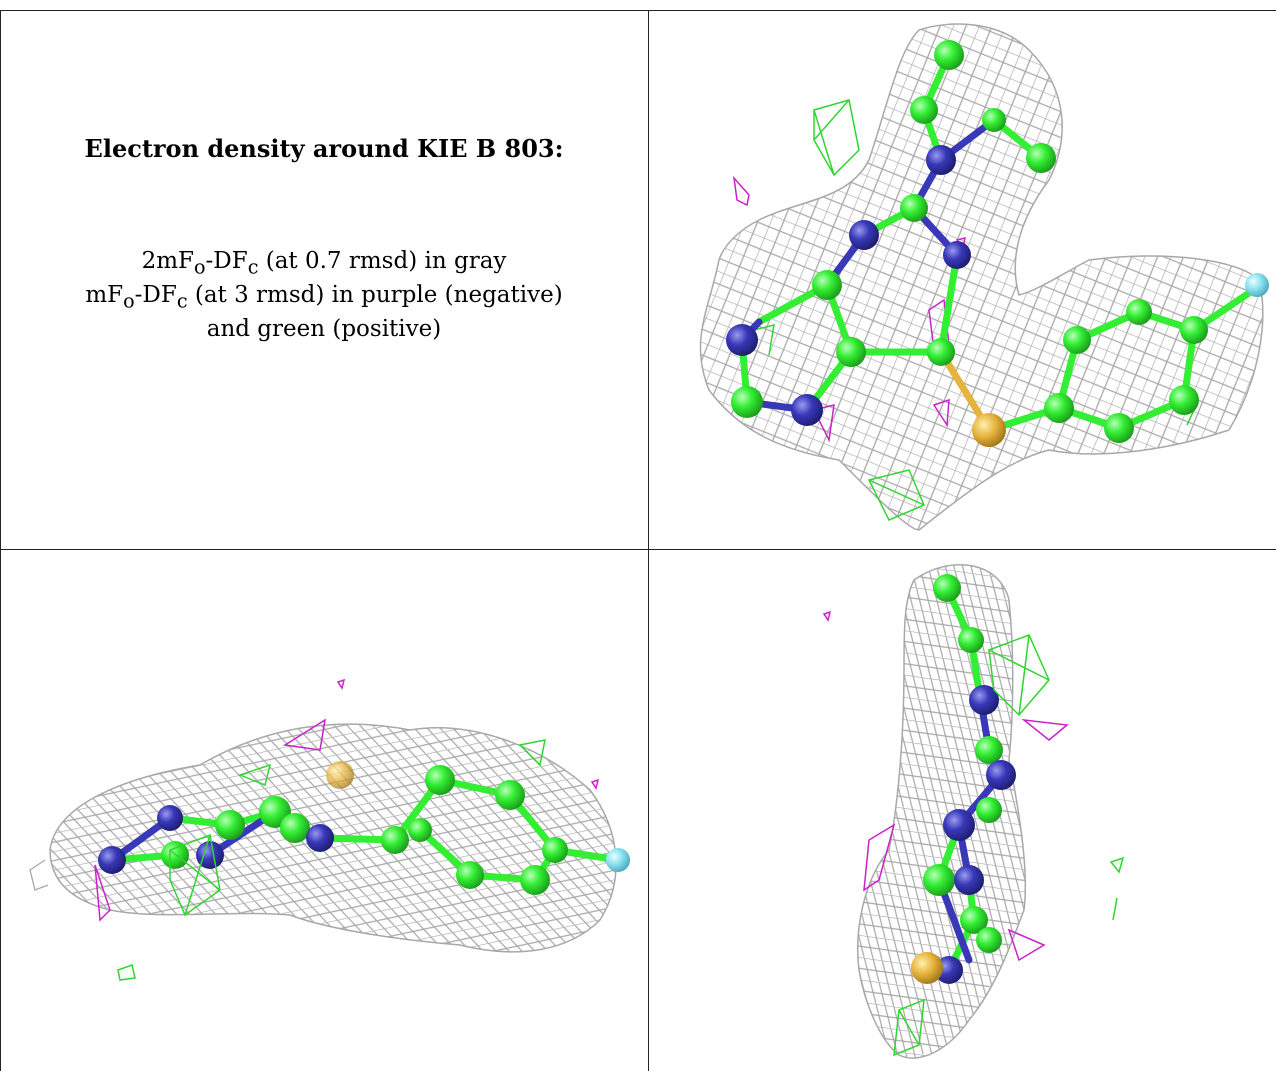 This screenshot has width=1276, height=1071. Describe the element at coordinates (129, 301) in the screenshot. I see `map2-sub-o: o` at that location.